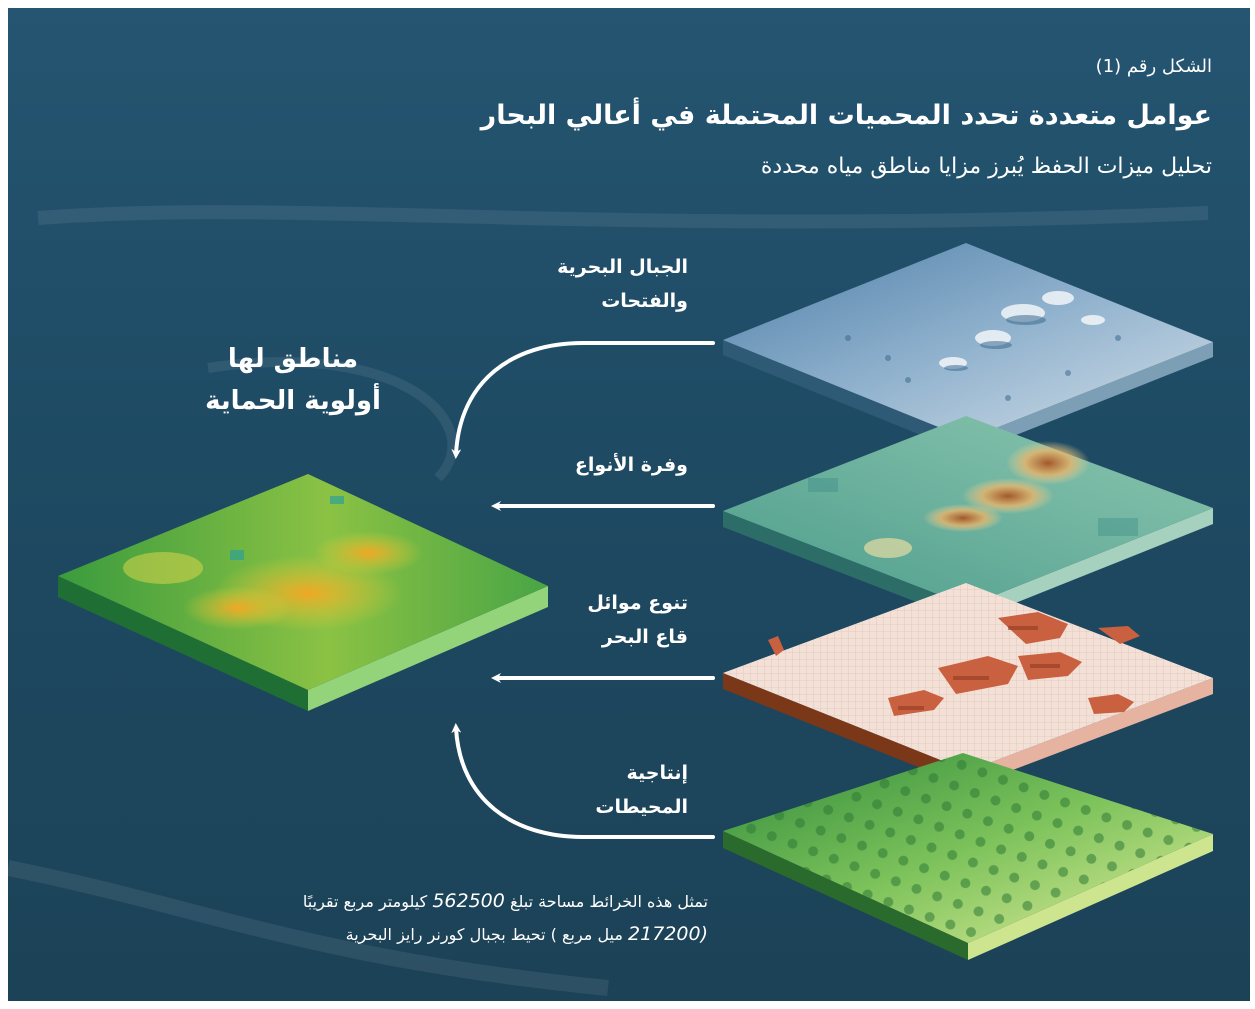 This screenshot has height=1009, width=1255. Describe the element at coordinates (968, 685) in the screenshot. I see `habitat-layer` at that location.